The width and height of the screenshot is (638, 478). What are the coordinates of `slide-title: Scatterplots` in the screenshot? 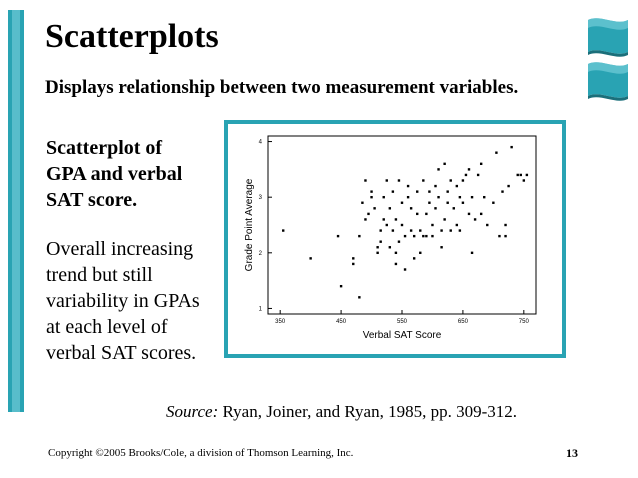 It's located at (132, 36).